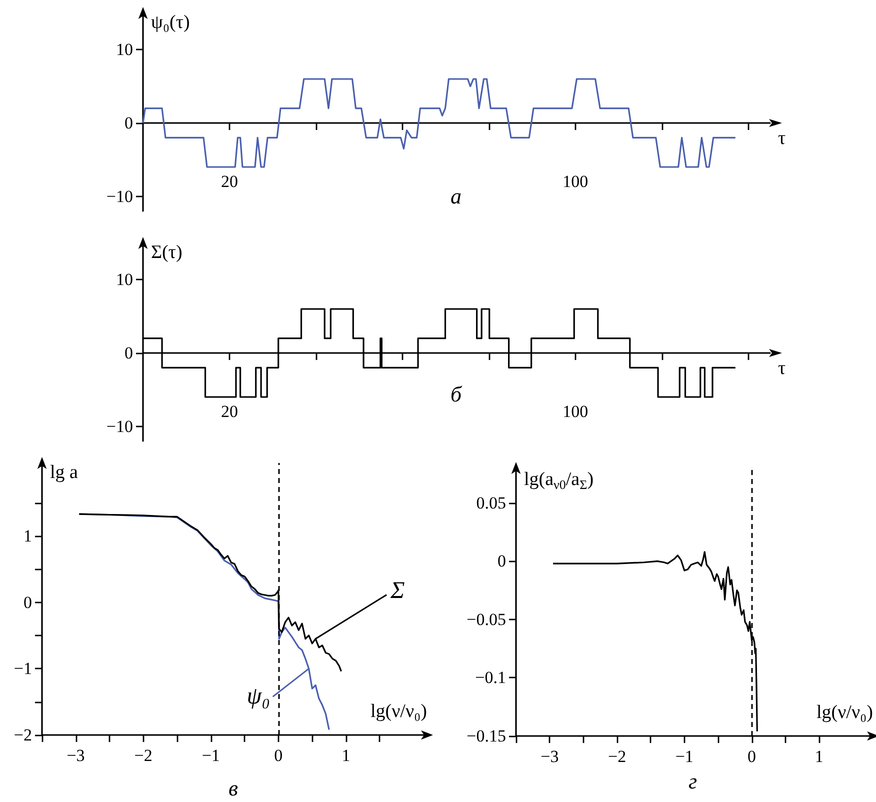  I want to click on y-axis-title: lg a, so click(64, 472).